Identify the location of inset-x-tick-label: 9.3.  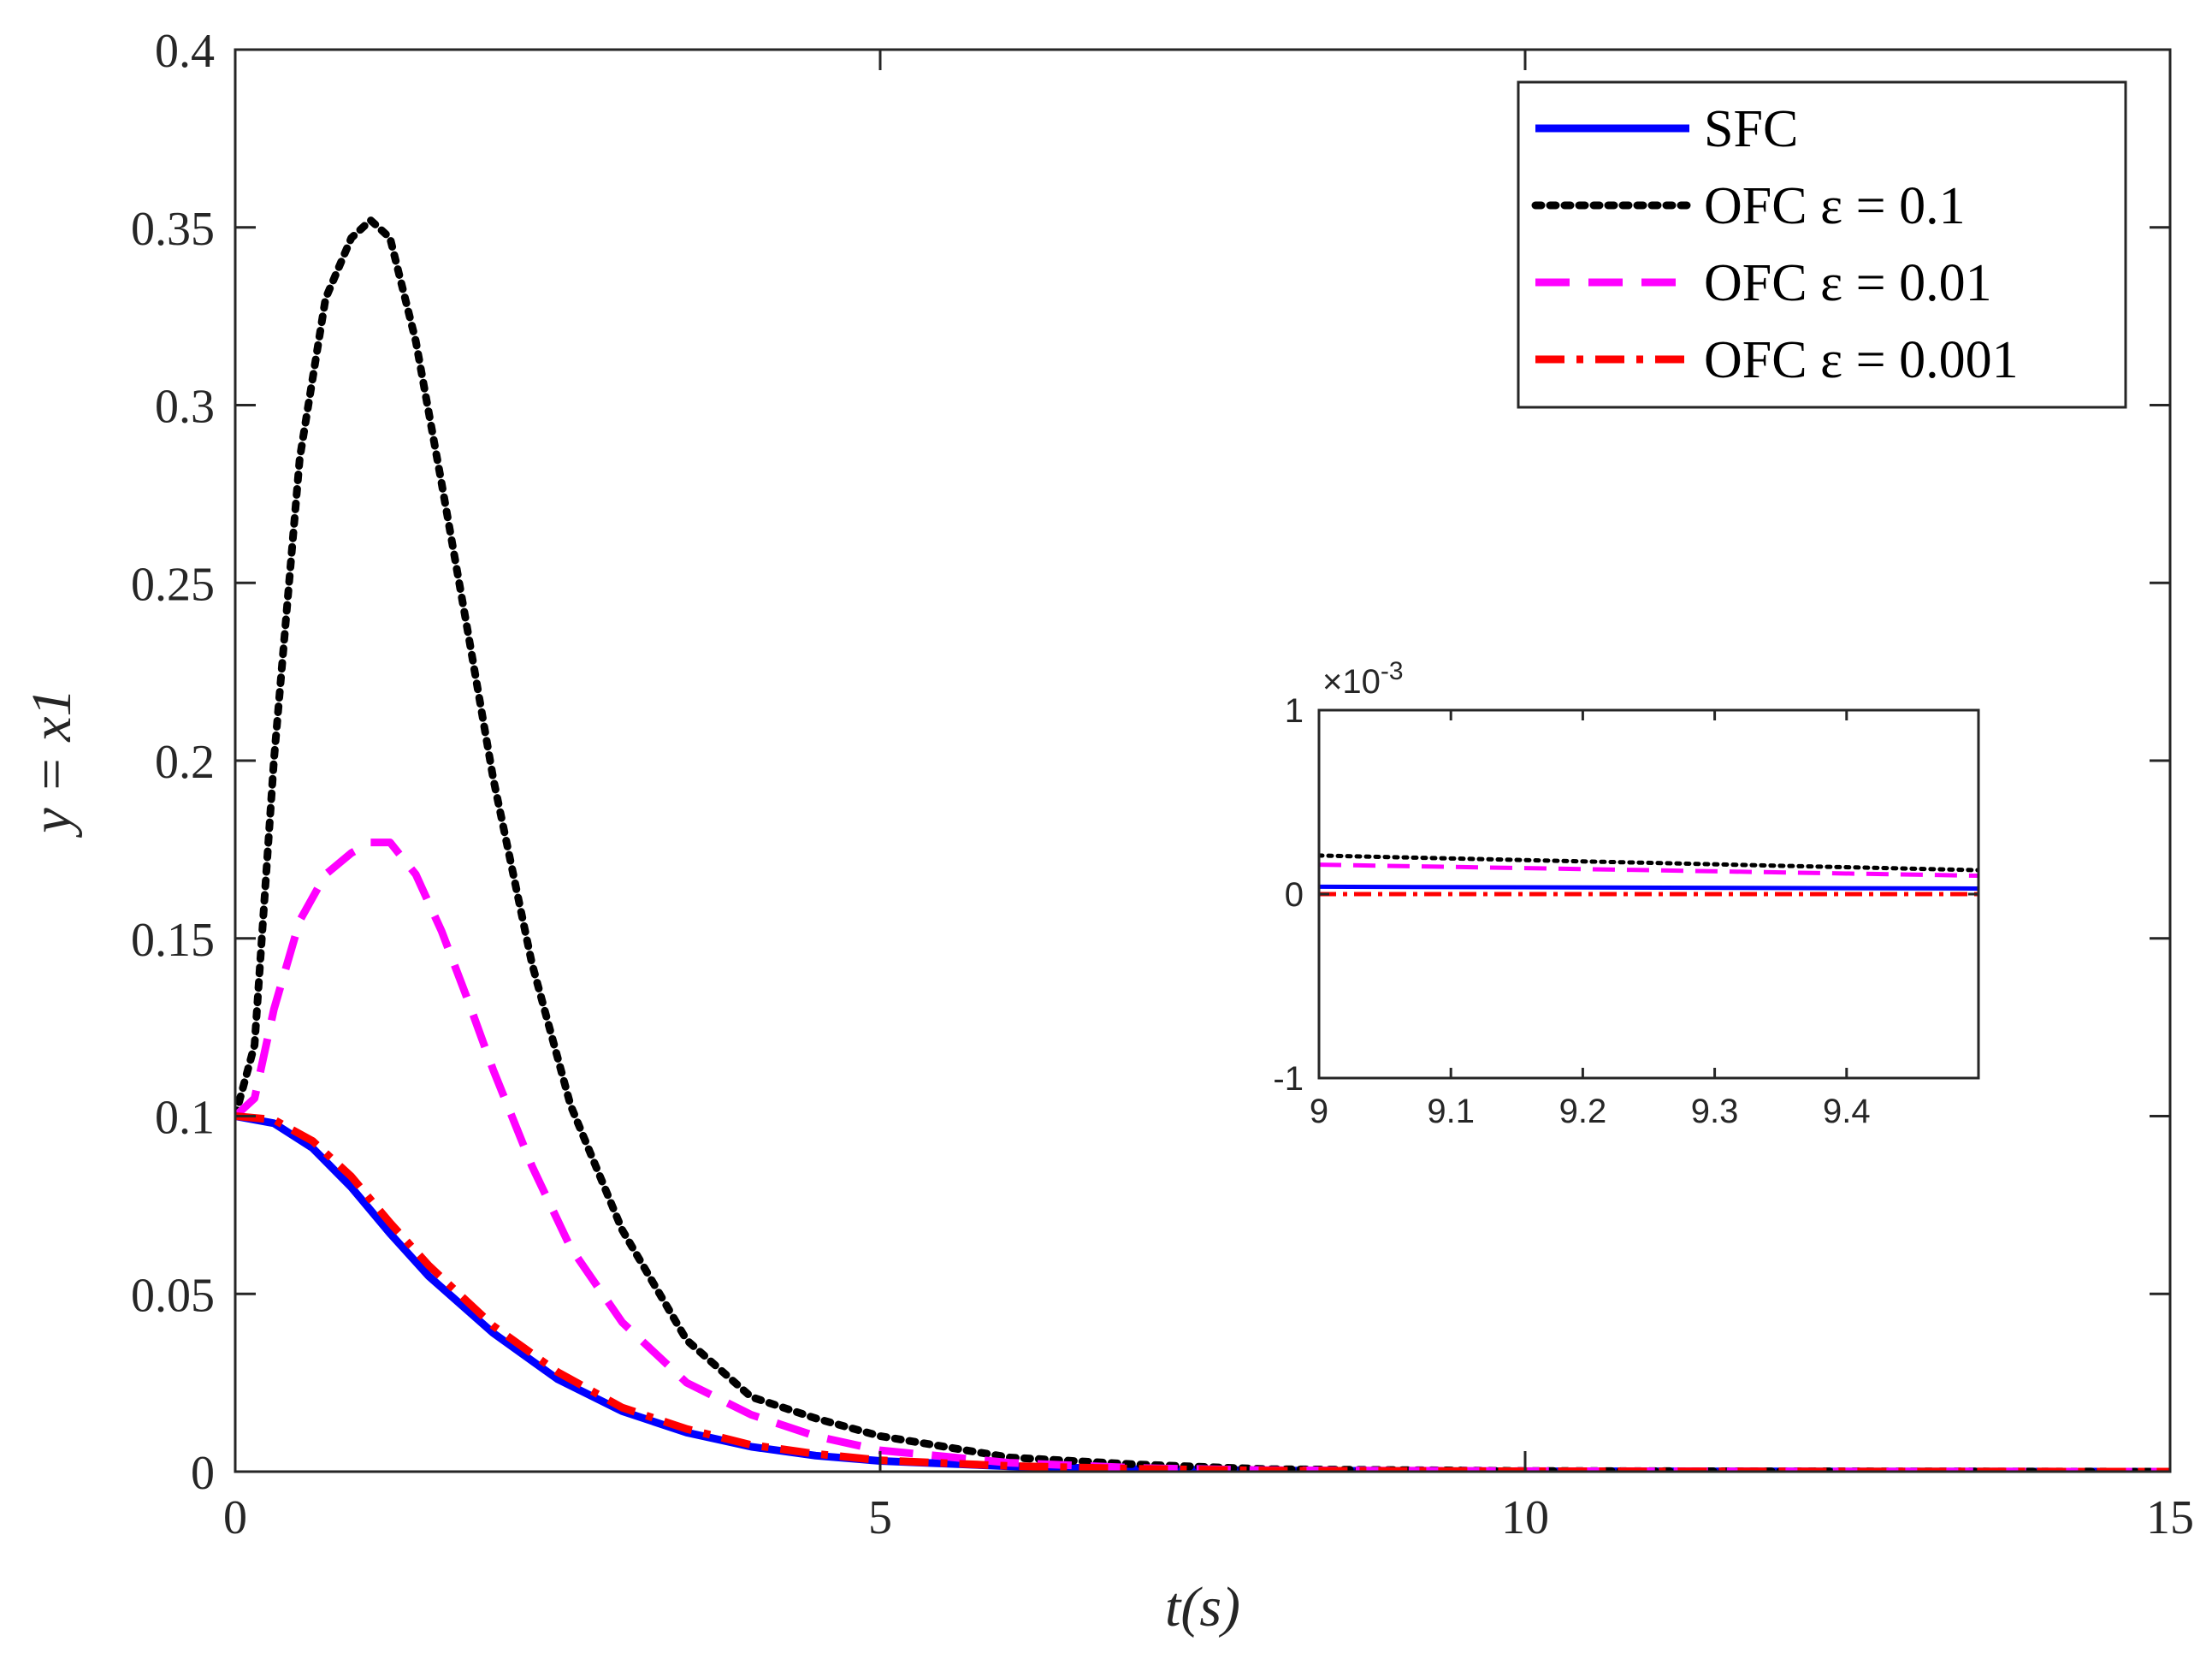
(1715, 1111).